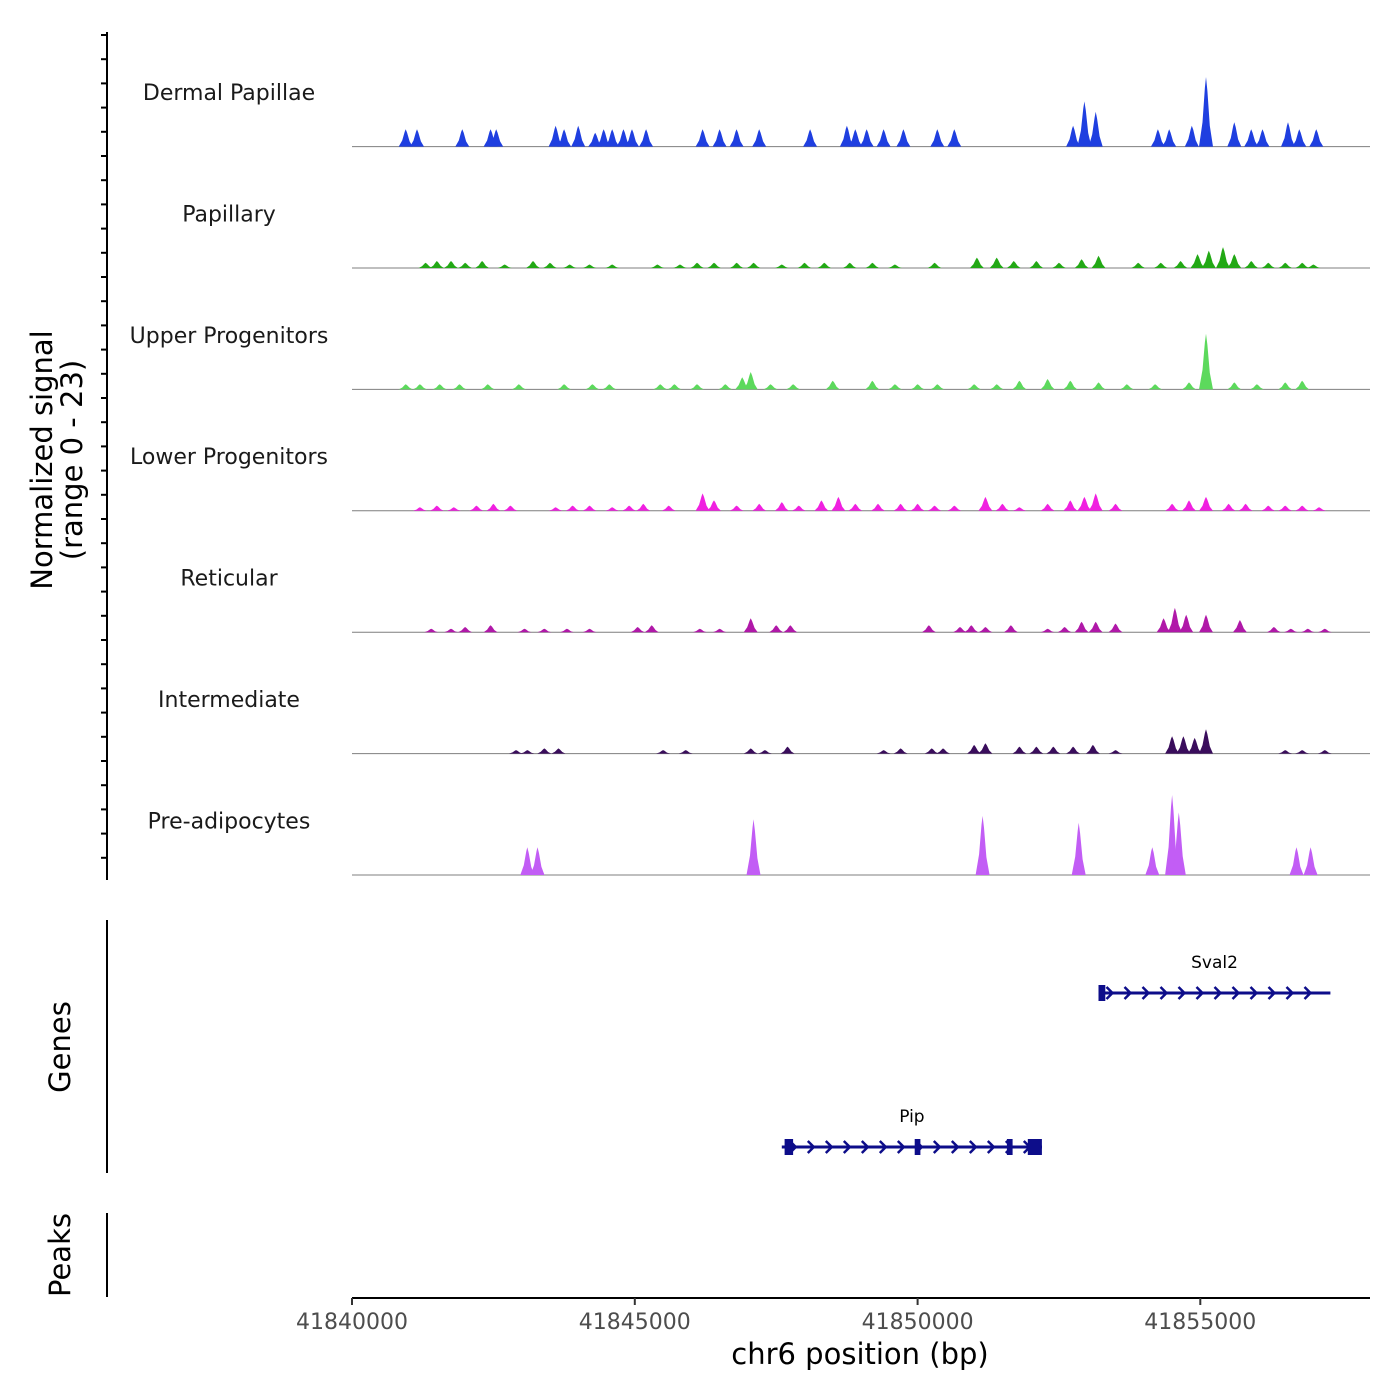 The width and height of the screenshot is (1400, 1400). Describe the element at coordinates (72, 460) in the screenshot. I see `y-axis-title-line2: (range 0 - 23)` at that location.